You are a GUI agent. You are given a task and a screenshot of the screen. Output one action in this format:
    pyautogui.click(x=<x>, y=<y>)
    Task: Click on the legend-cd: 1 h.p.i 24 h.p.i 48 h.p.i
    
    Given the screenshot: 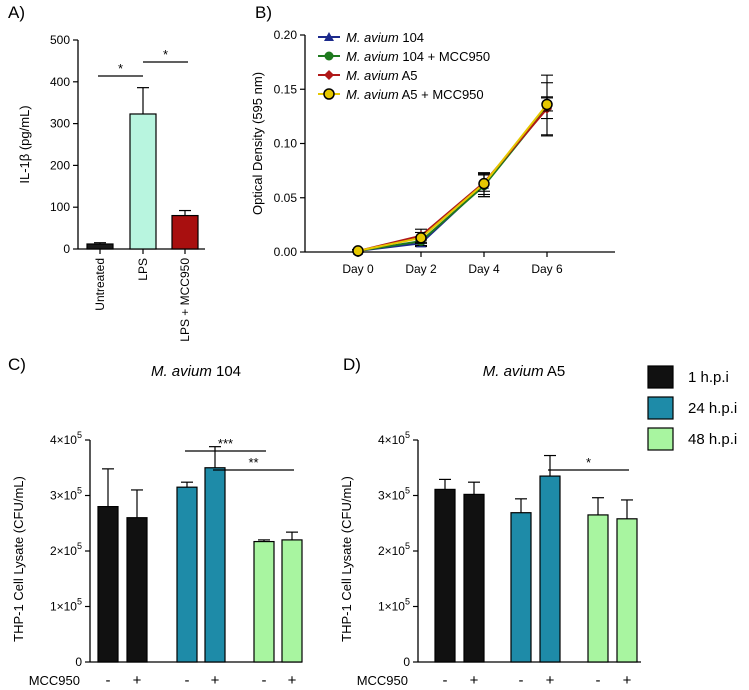 What is the action you would take?
    pyautogui.click(x=692, y=408)
    